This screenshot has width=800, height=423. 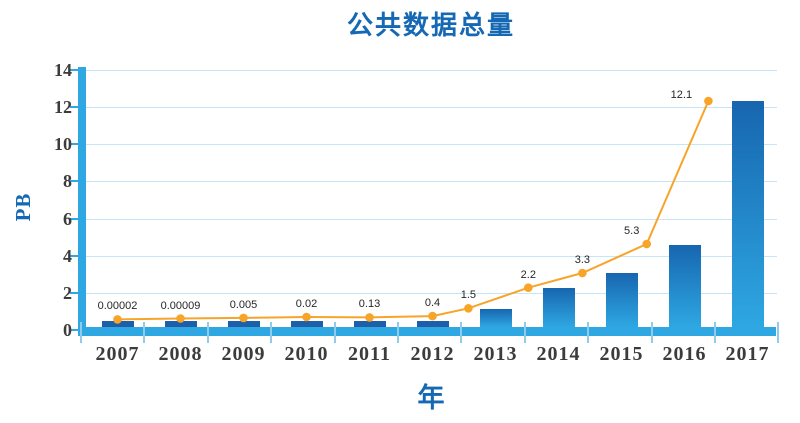 What do you see at coordinates (427, 331) in the screenshot?
I see `x-axis-line` at bounding box center [427, 331].